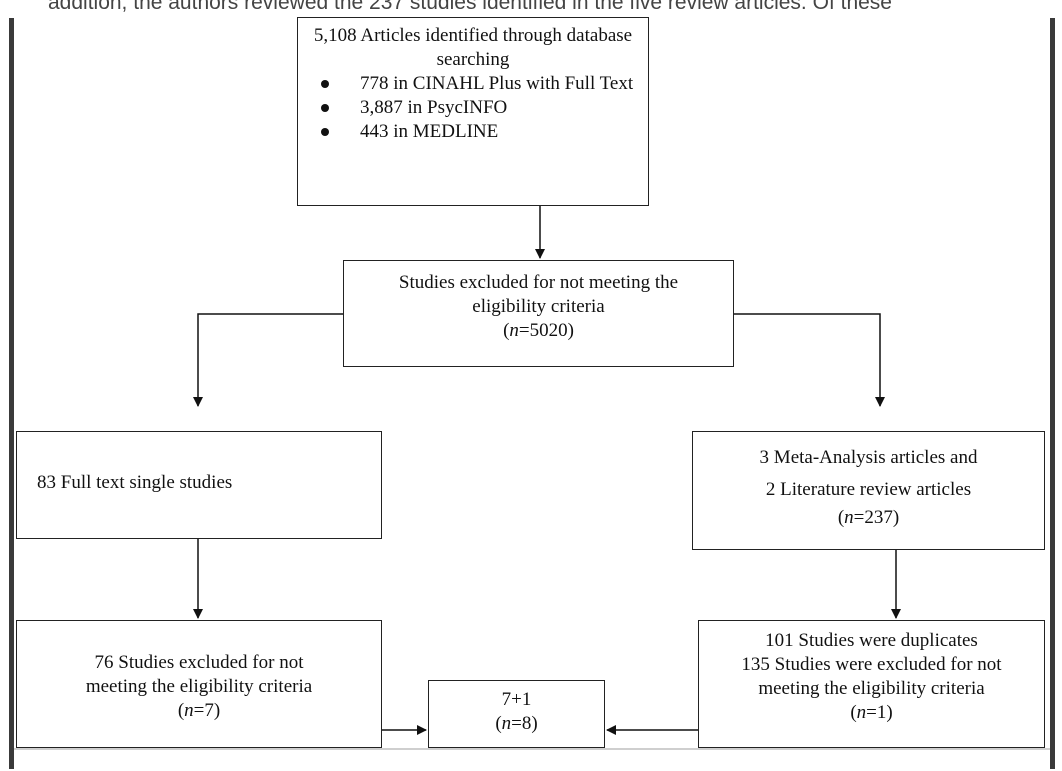 The height and width of the screenshot is (771, 1062). What do you see at coordinates (135, 482) in the screenshot?
I see `single-studies-label: 83 Full text single studies` at bounding box center [135, 482].